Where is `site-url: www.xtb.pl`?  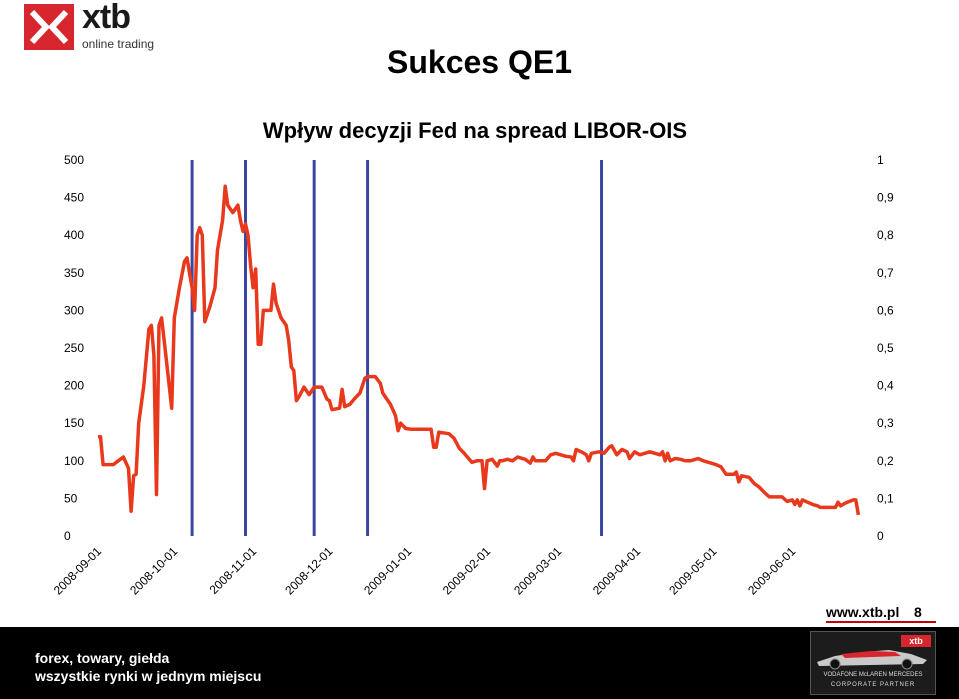
site-url: www.xtb.pl is located at coordinates (863, 612).